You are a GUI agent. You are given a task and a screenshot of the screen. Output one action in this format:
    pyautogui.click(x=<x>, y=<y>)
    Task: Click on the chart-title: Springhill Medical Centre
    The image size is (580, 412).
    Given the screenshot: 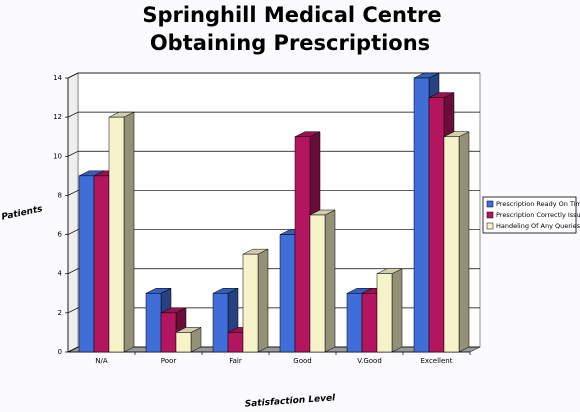 What is the action you would take?
    pyautogui.click(x=291, y=15)
    